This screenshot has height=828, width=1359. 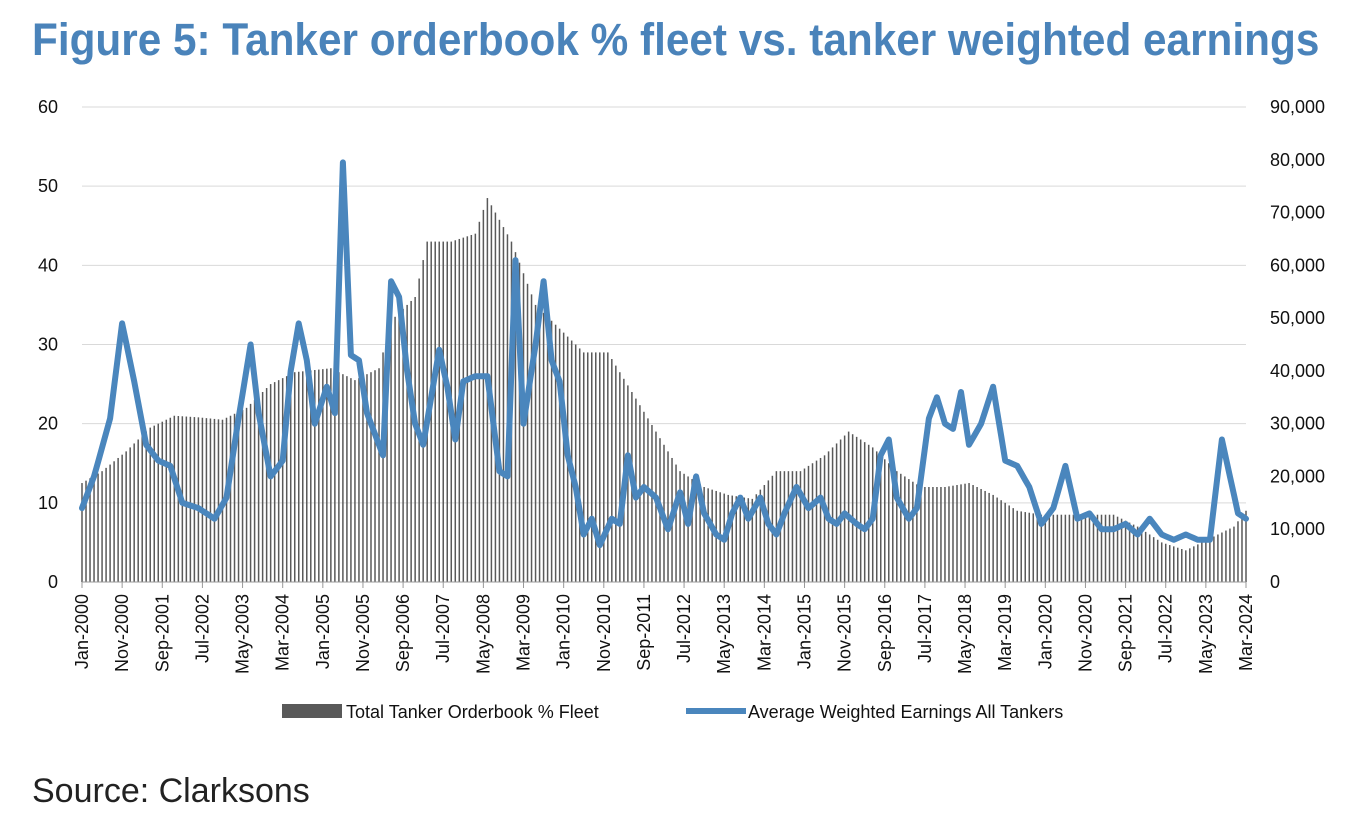 I want to click on x-tick-label: Mar-2004, so click(x=283, y=632).